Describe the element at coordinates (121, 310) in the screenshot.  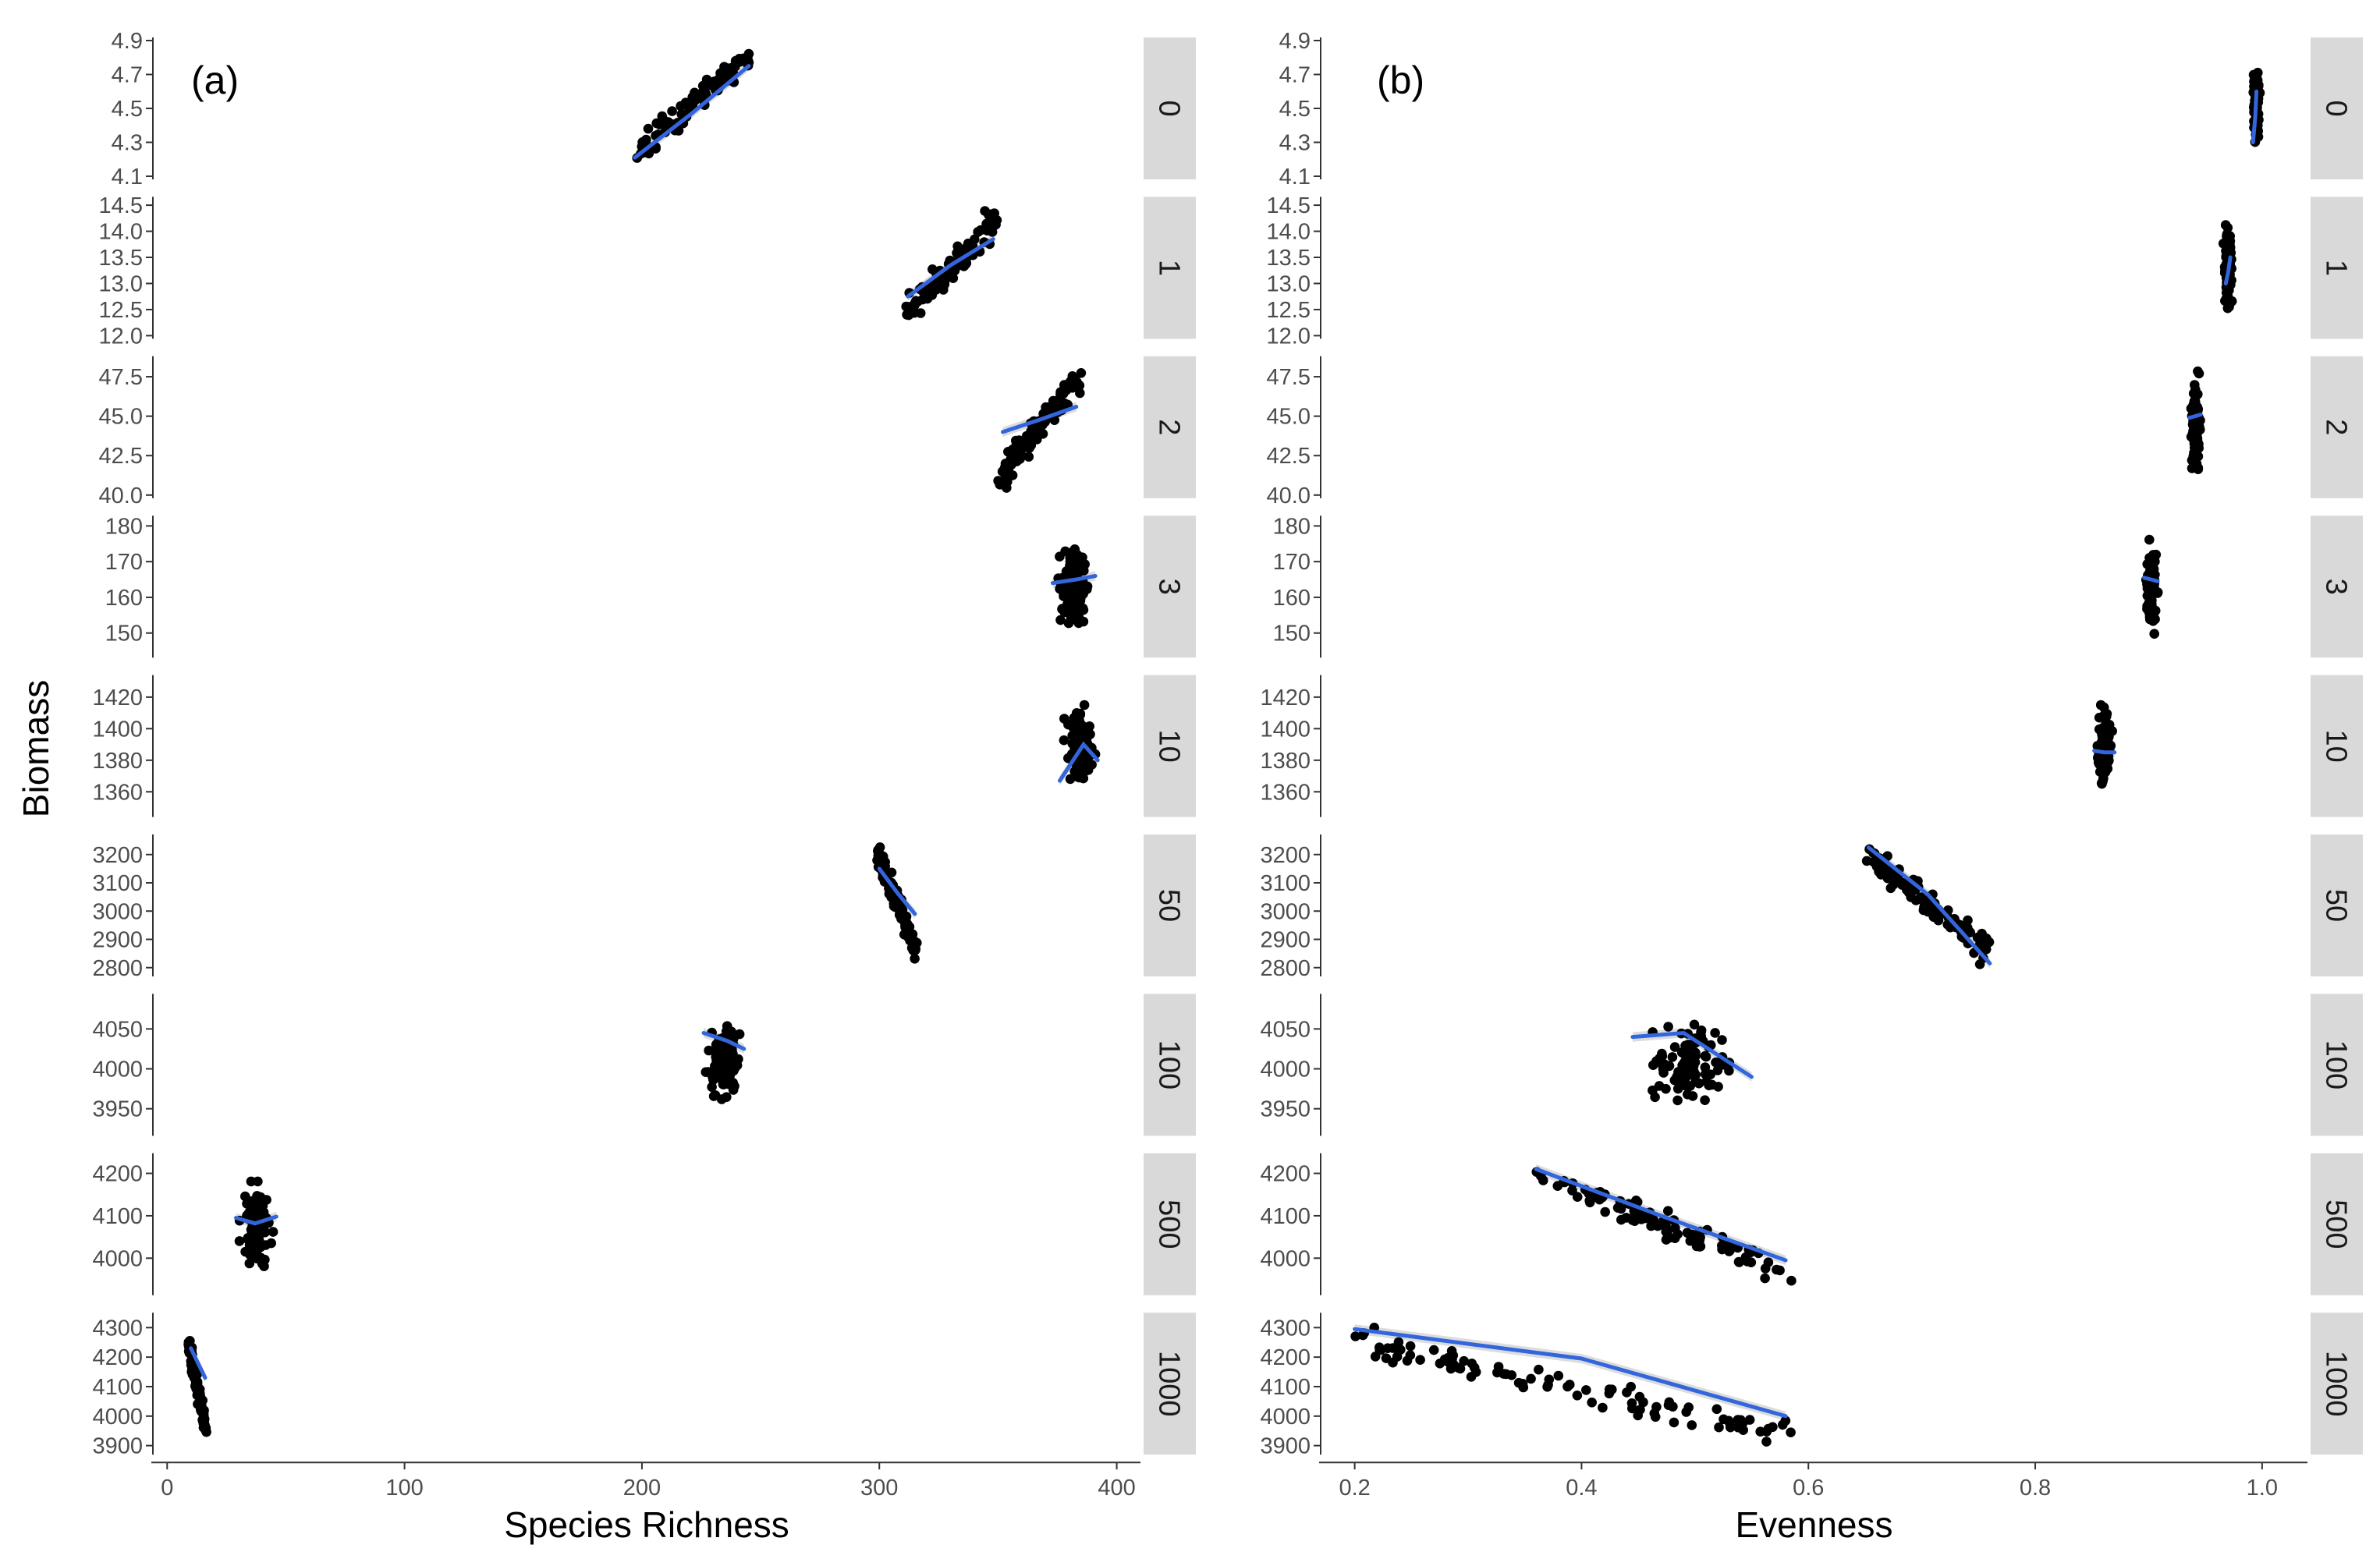
I see `y-tick-label: 12.5` at that location.